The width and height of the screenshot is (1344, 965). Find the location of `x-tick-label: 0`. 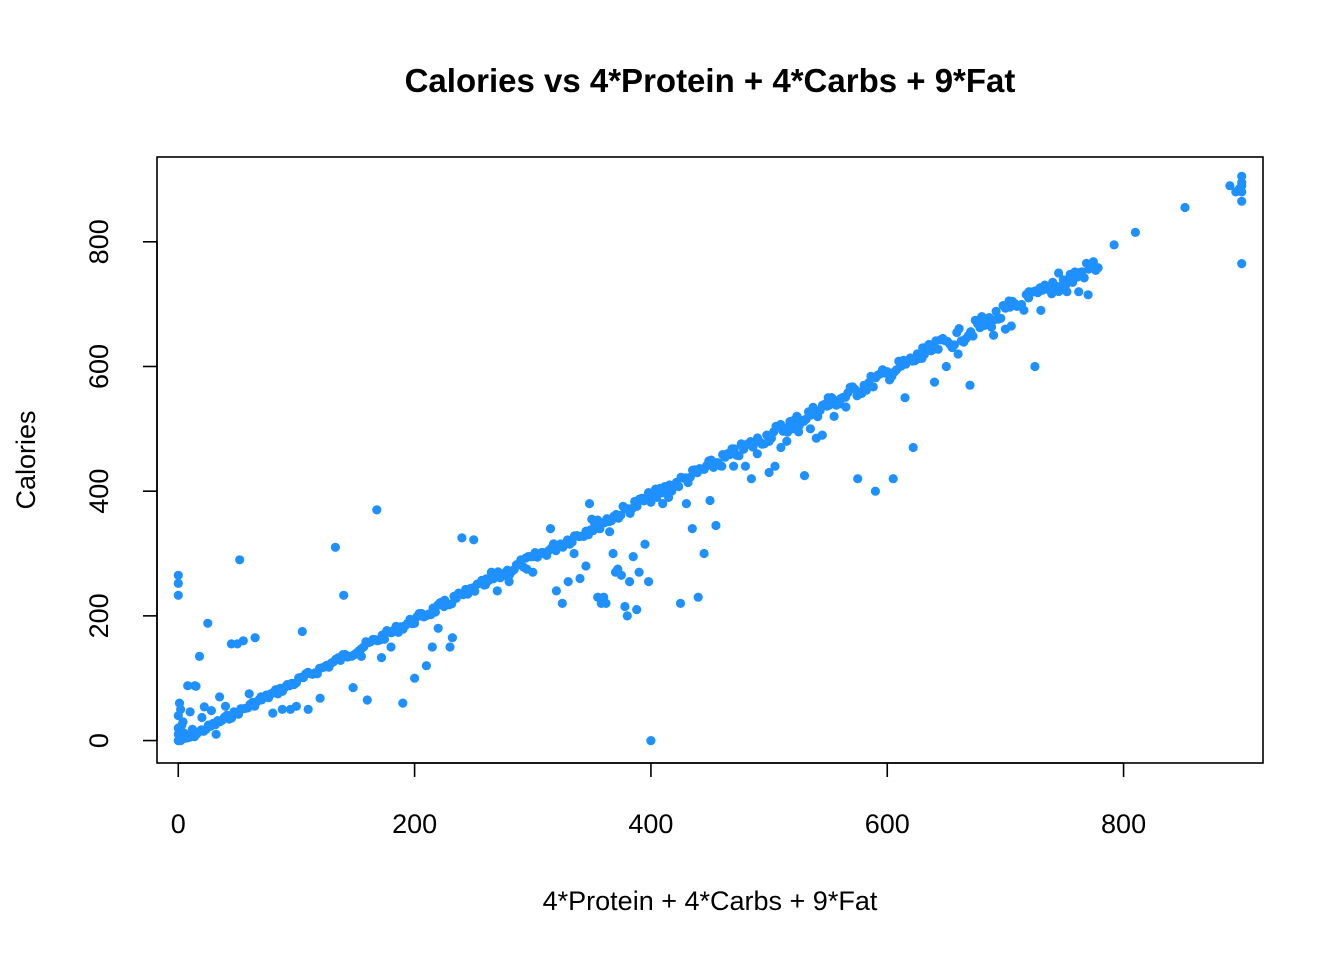

x-tick-label: 0 is located at coordinates (178, 824).